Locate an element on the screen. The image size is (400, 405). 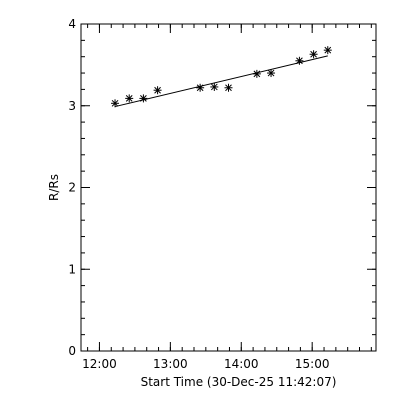
y-tick-label: 0 is located at coordinates (72, 351).